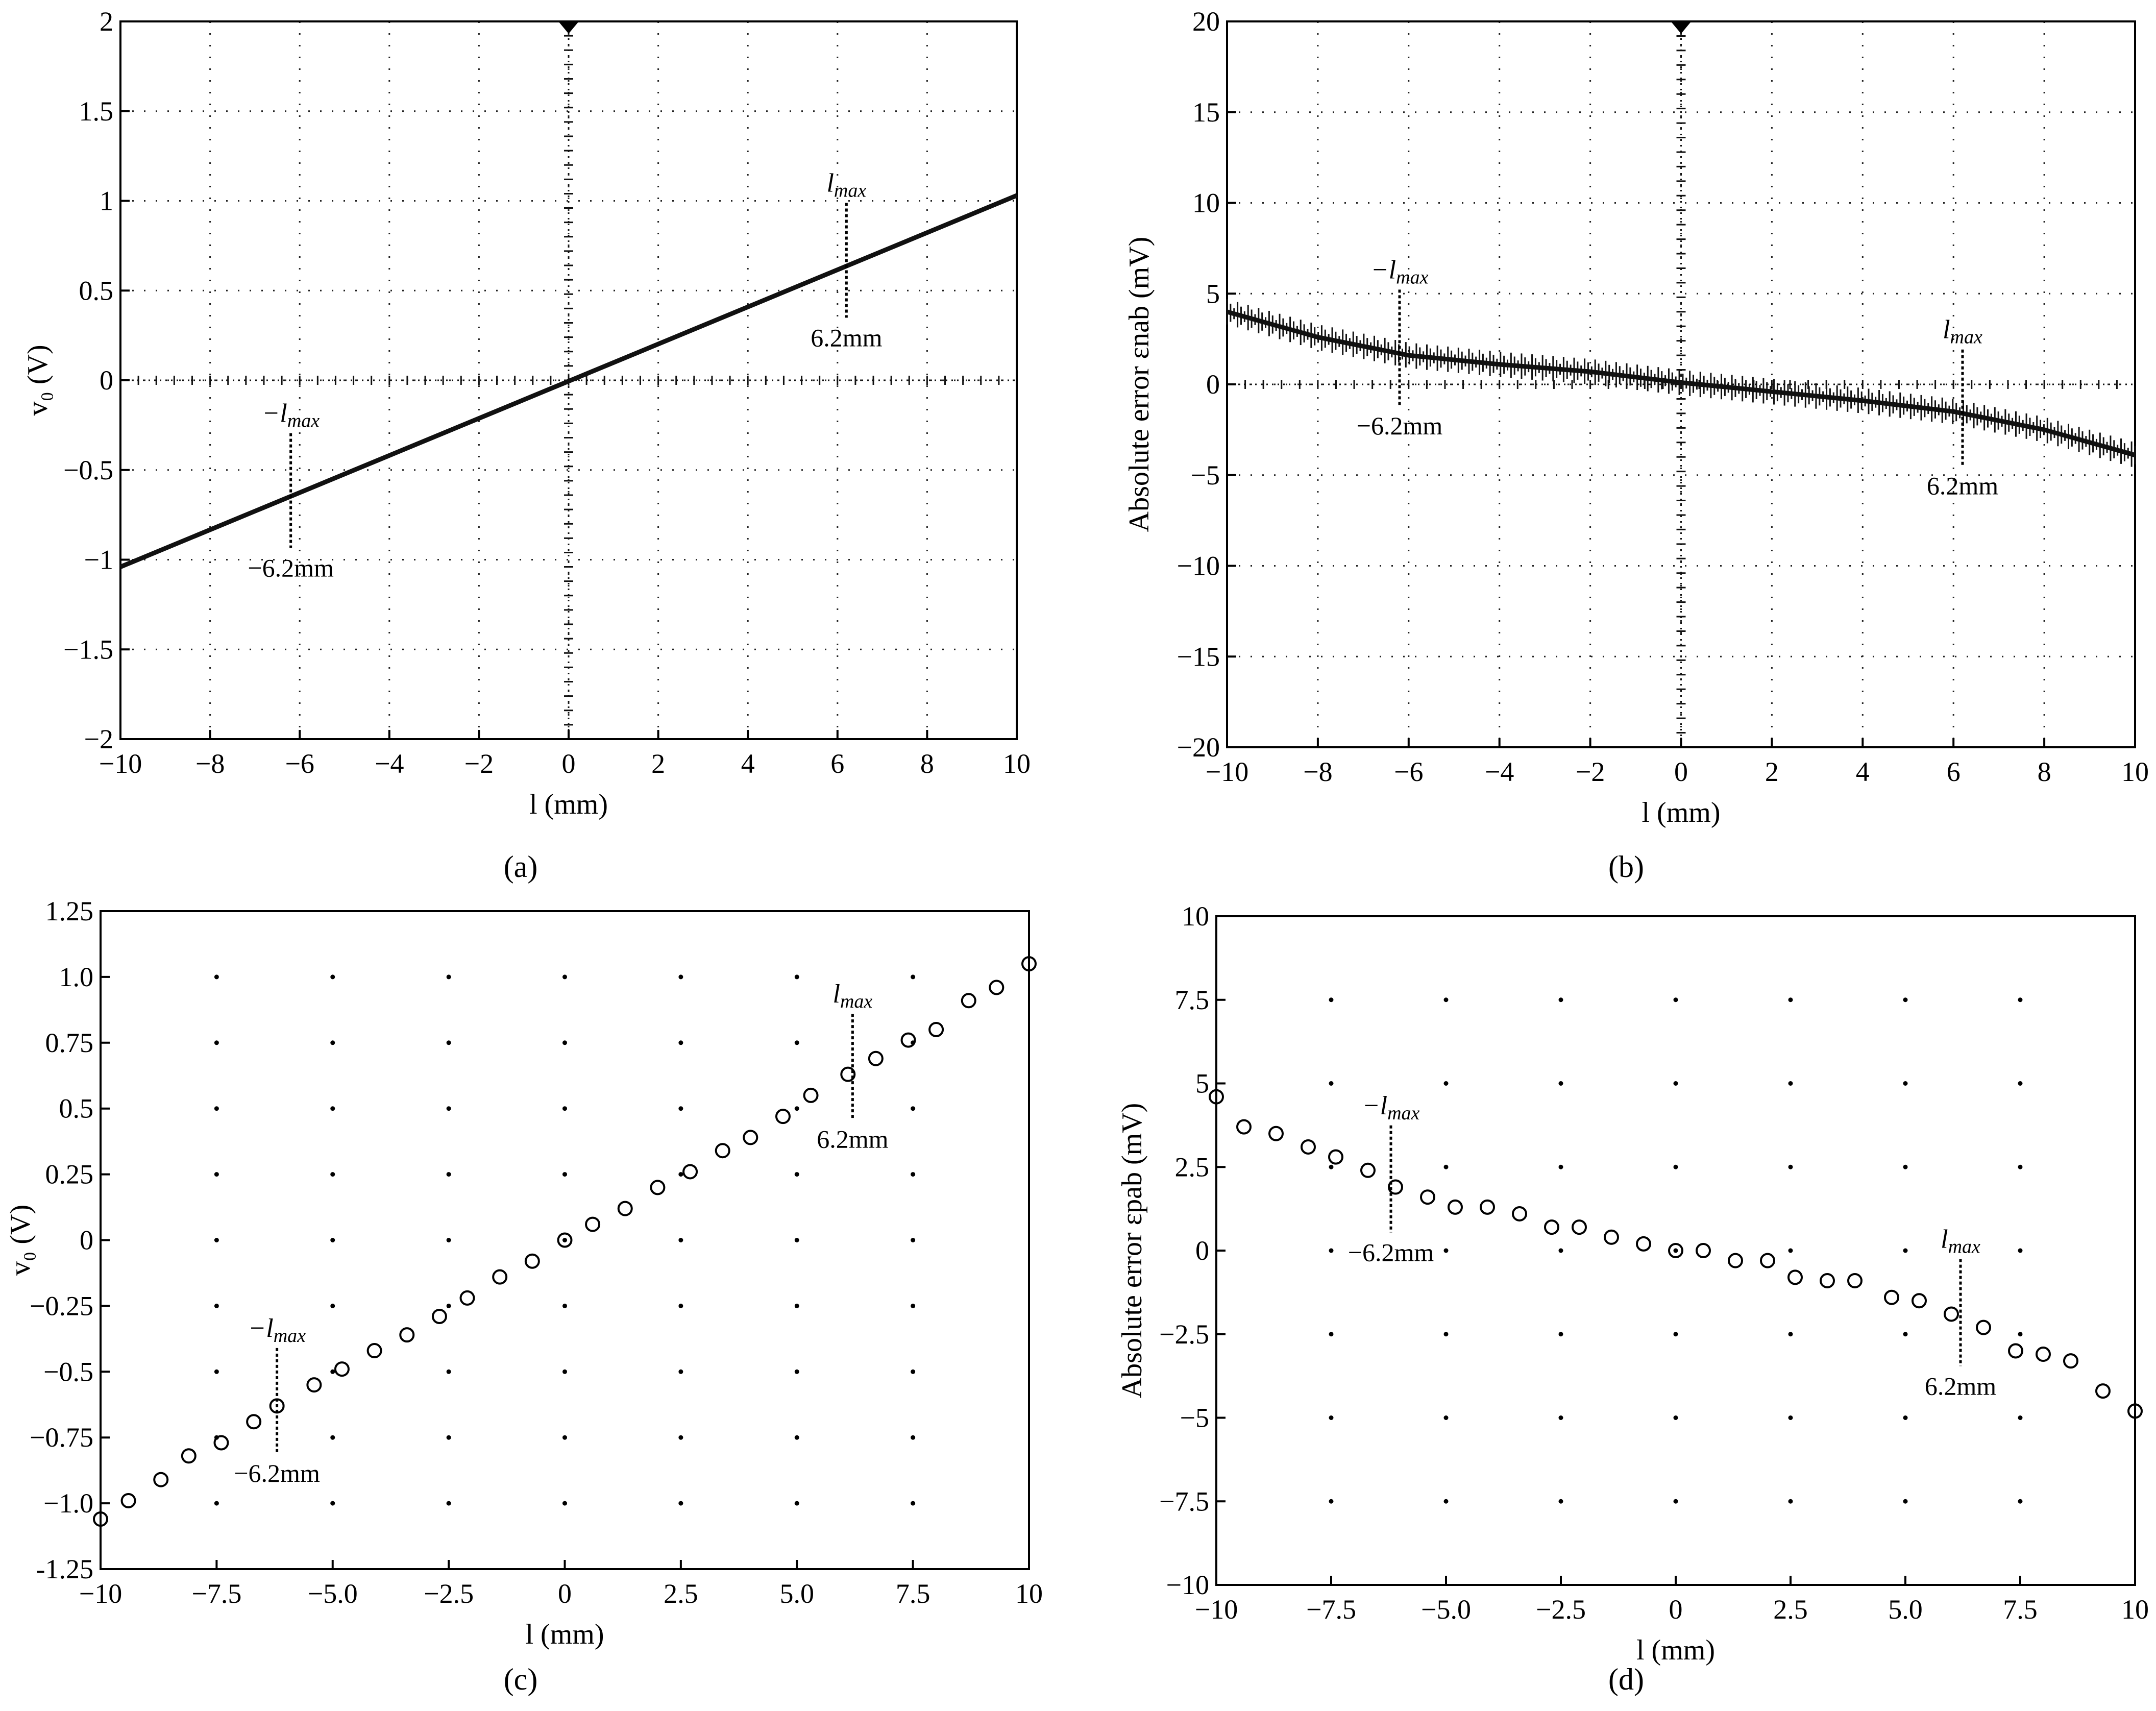 The height and width of the screenshot is (1711, 2156). Describe the element at coordinates (1206, 112) in the screenshot. I see `y-tick-label: 15` at that location.